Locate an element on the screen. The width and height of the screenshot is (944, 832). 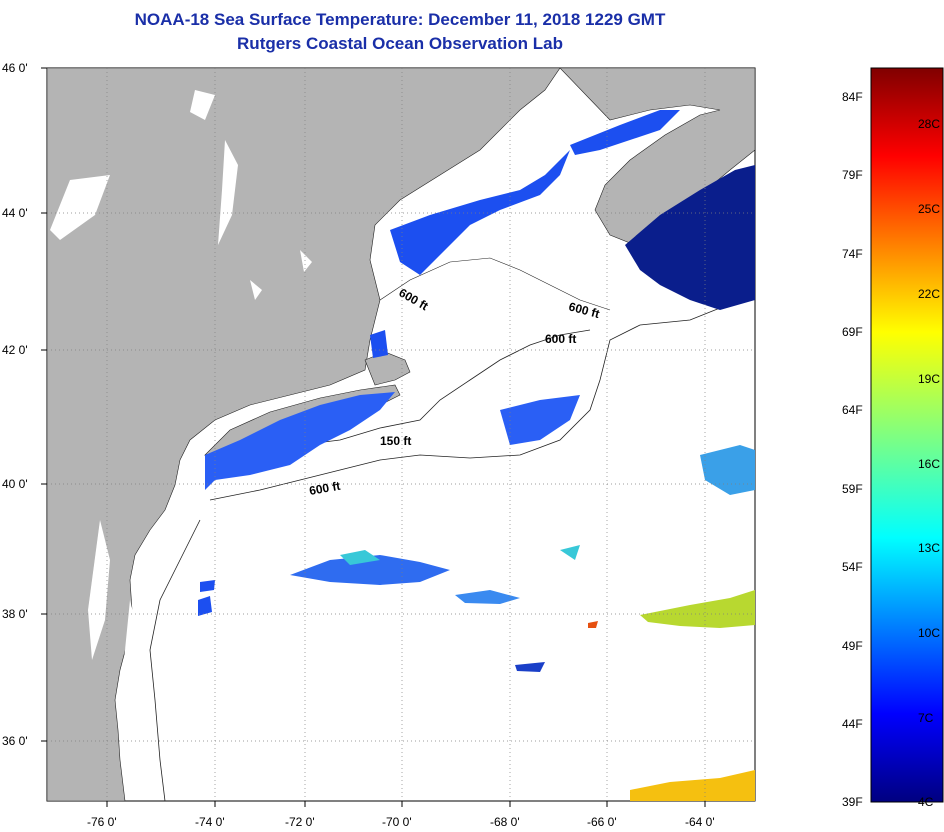
svg-text: 28C is located at coordinates (929, 124).